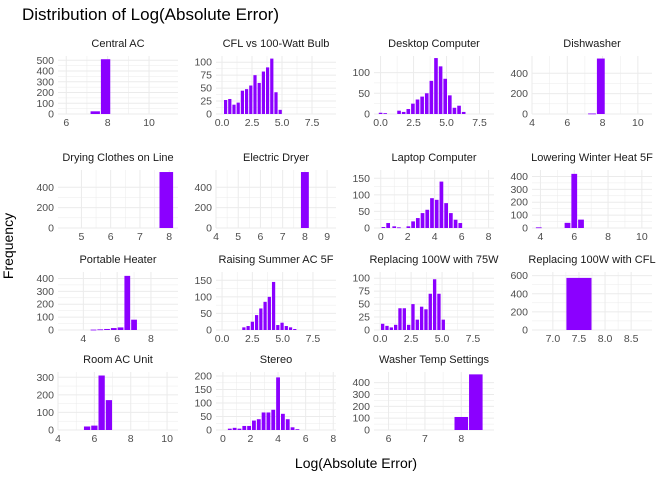 This screenshot has width=672, height=480. What do you see at coordinates (81, 237) in the screenshot?
I see `x-tick-label: 5` at bounding box center [81, 237].